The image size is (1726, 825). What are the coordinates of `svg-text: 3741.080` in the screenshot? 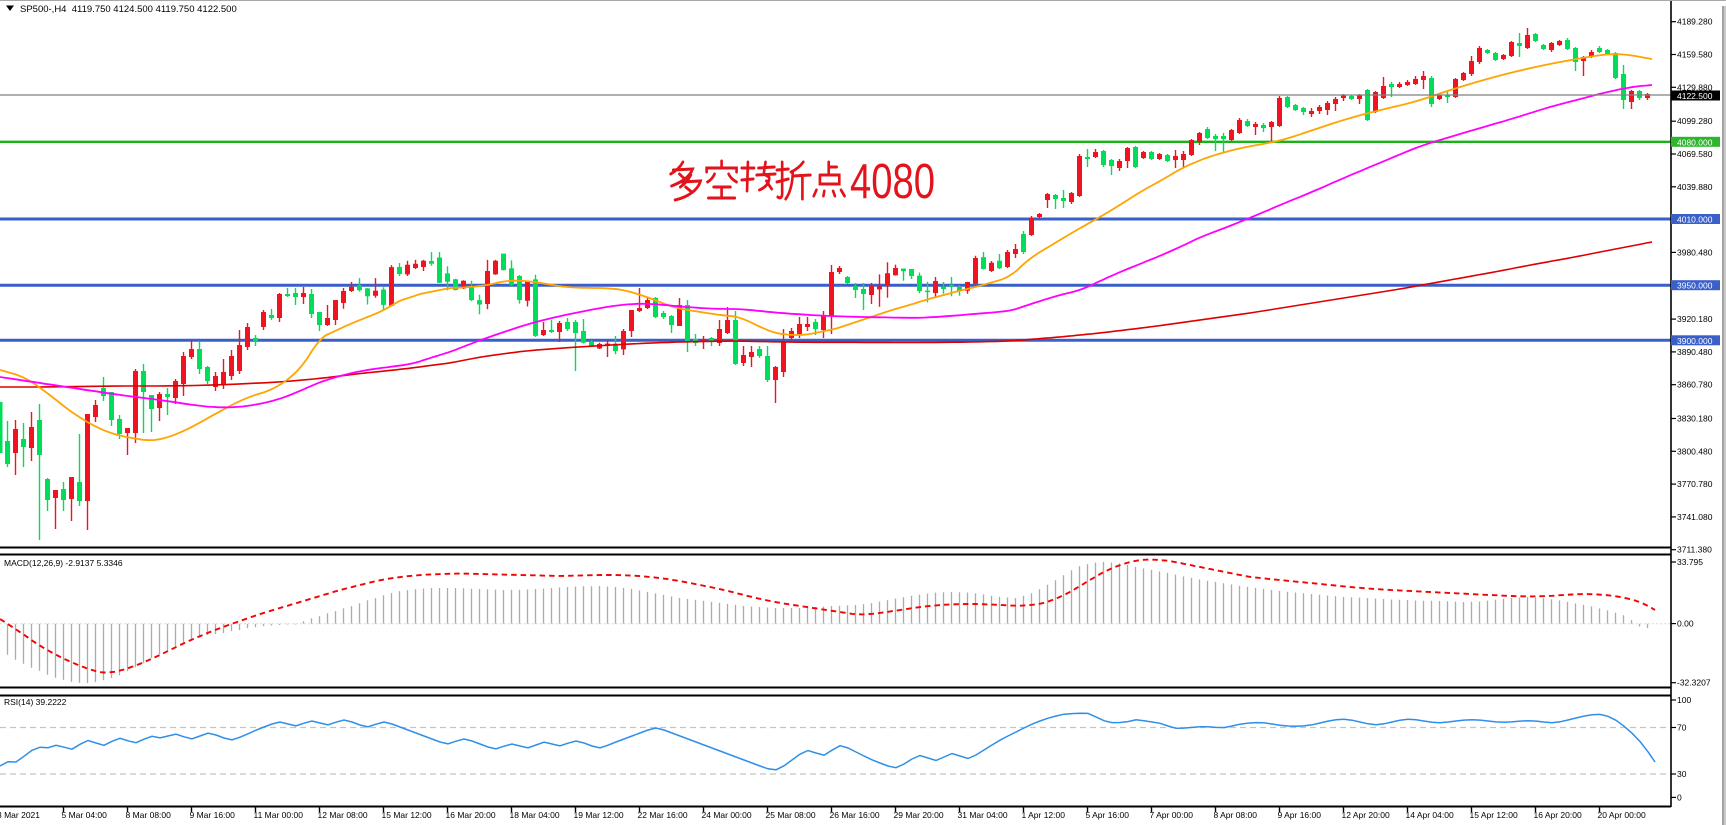 It's located at (1695, 517).